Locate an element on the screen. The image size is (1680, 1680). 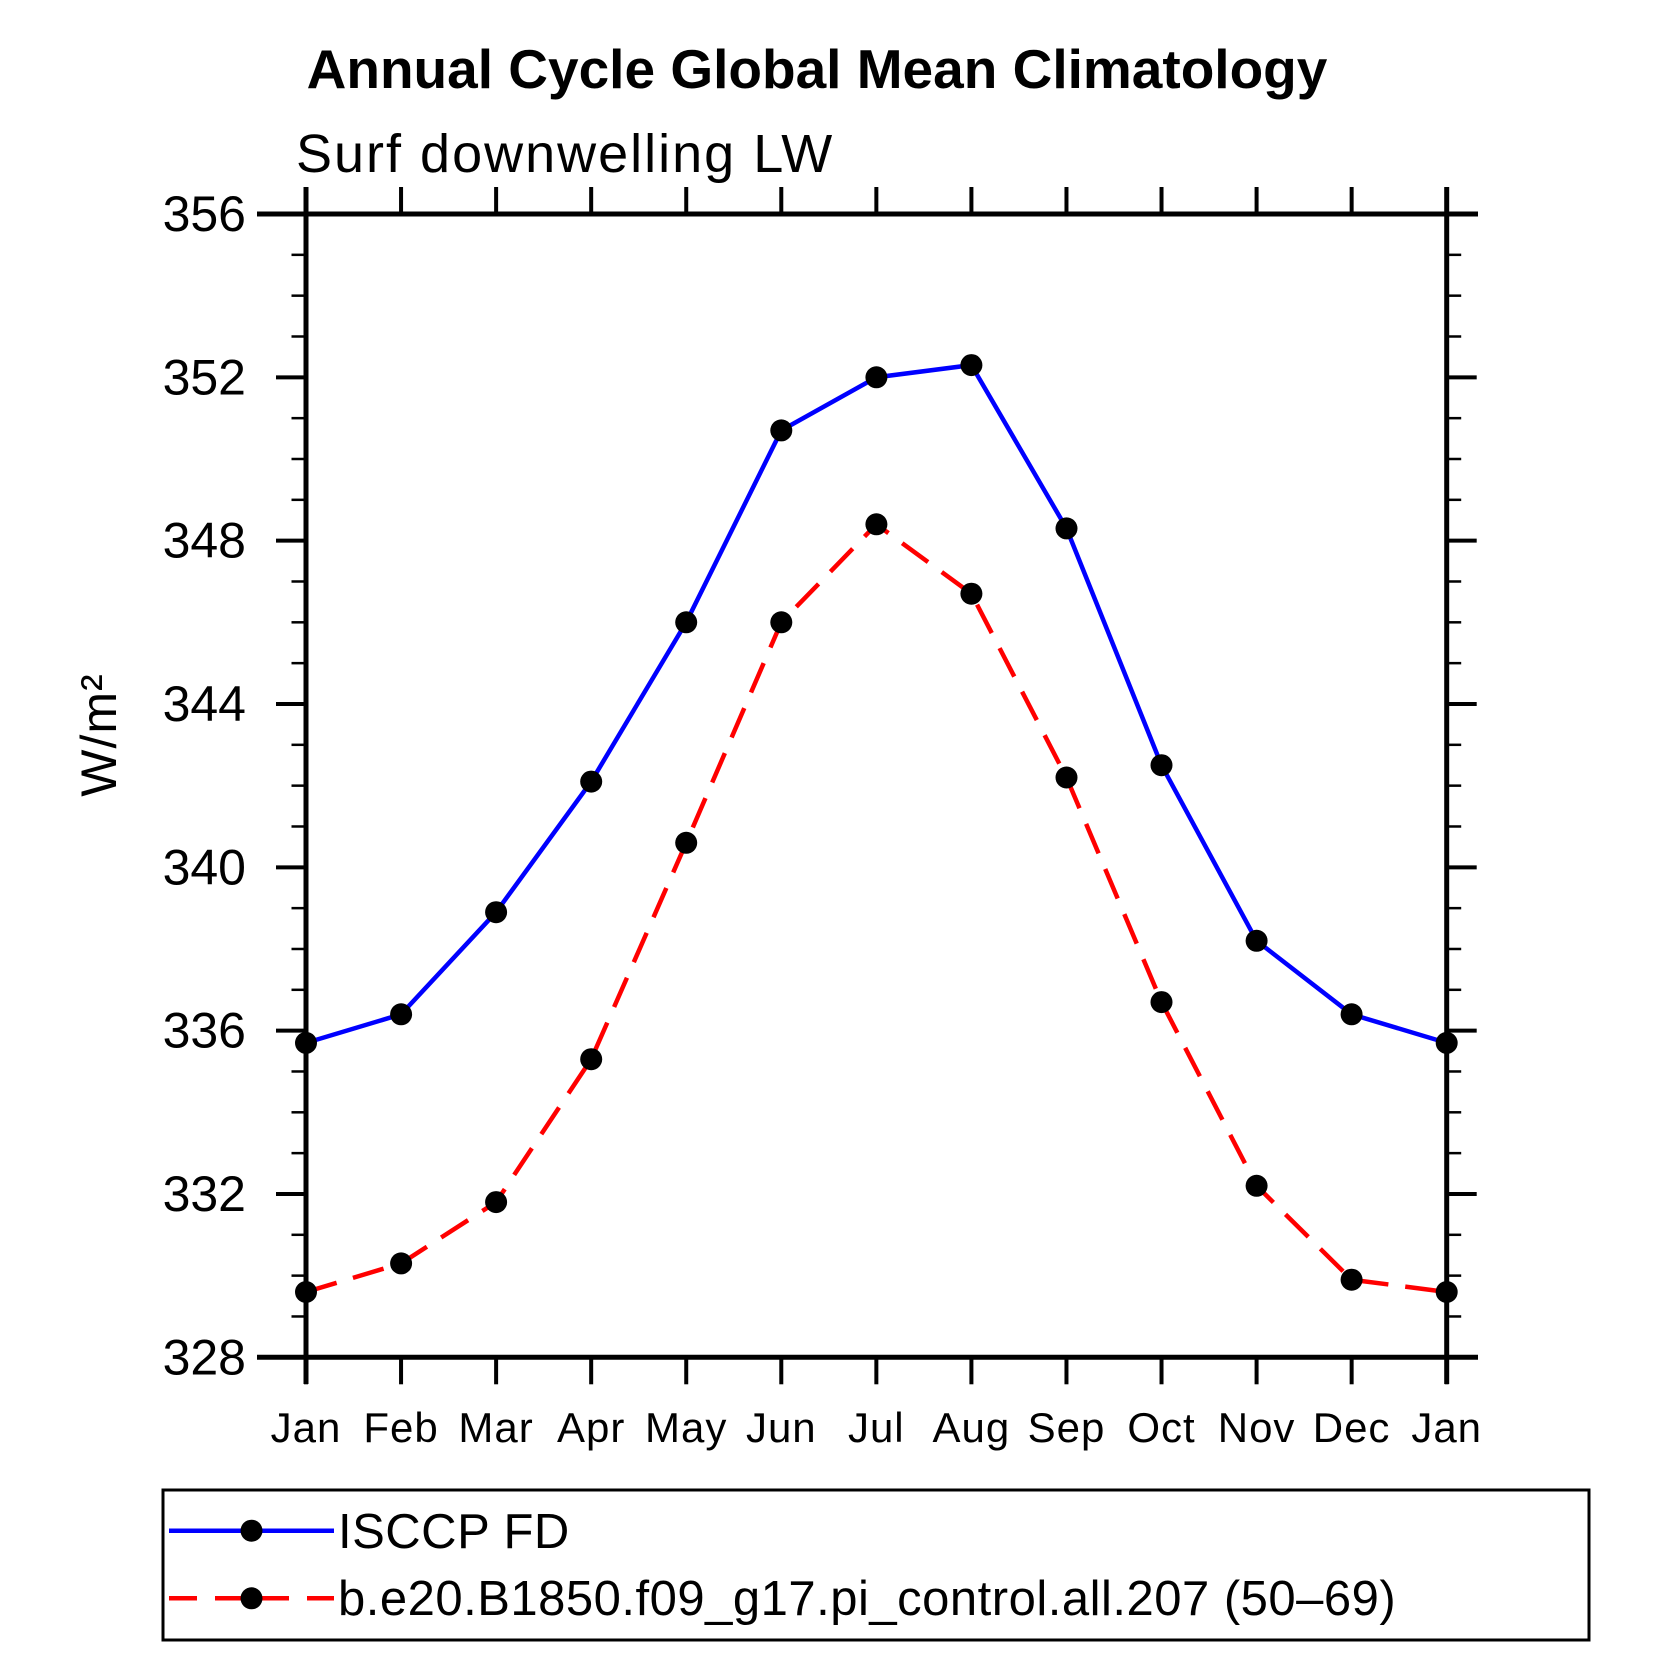
x-tick-label: Jun is located at coordinates (781, 1427).